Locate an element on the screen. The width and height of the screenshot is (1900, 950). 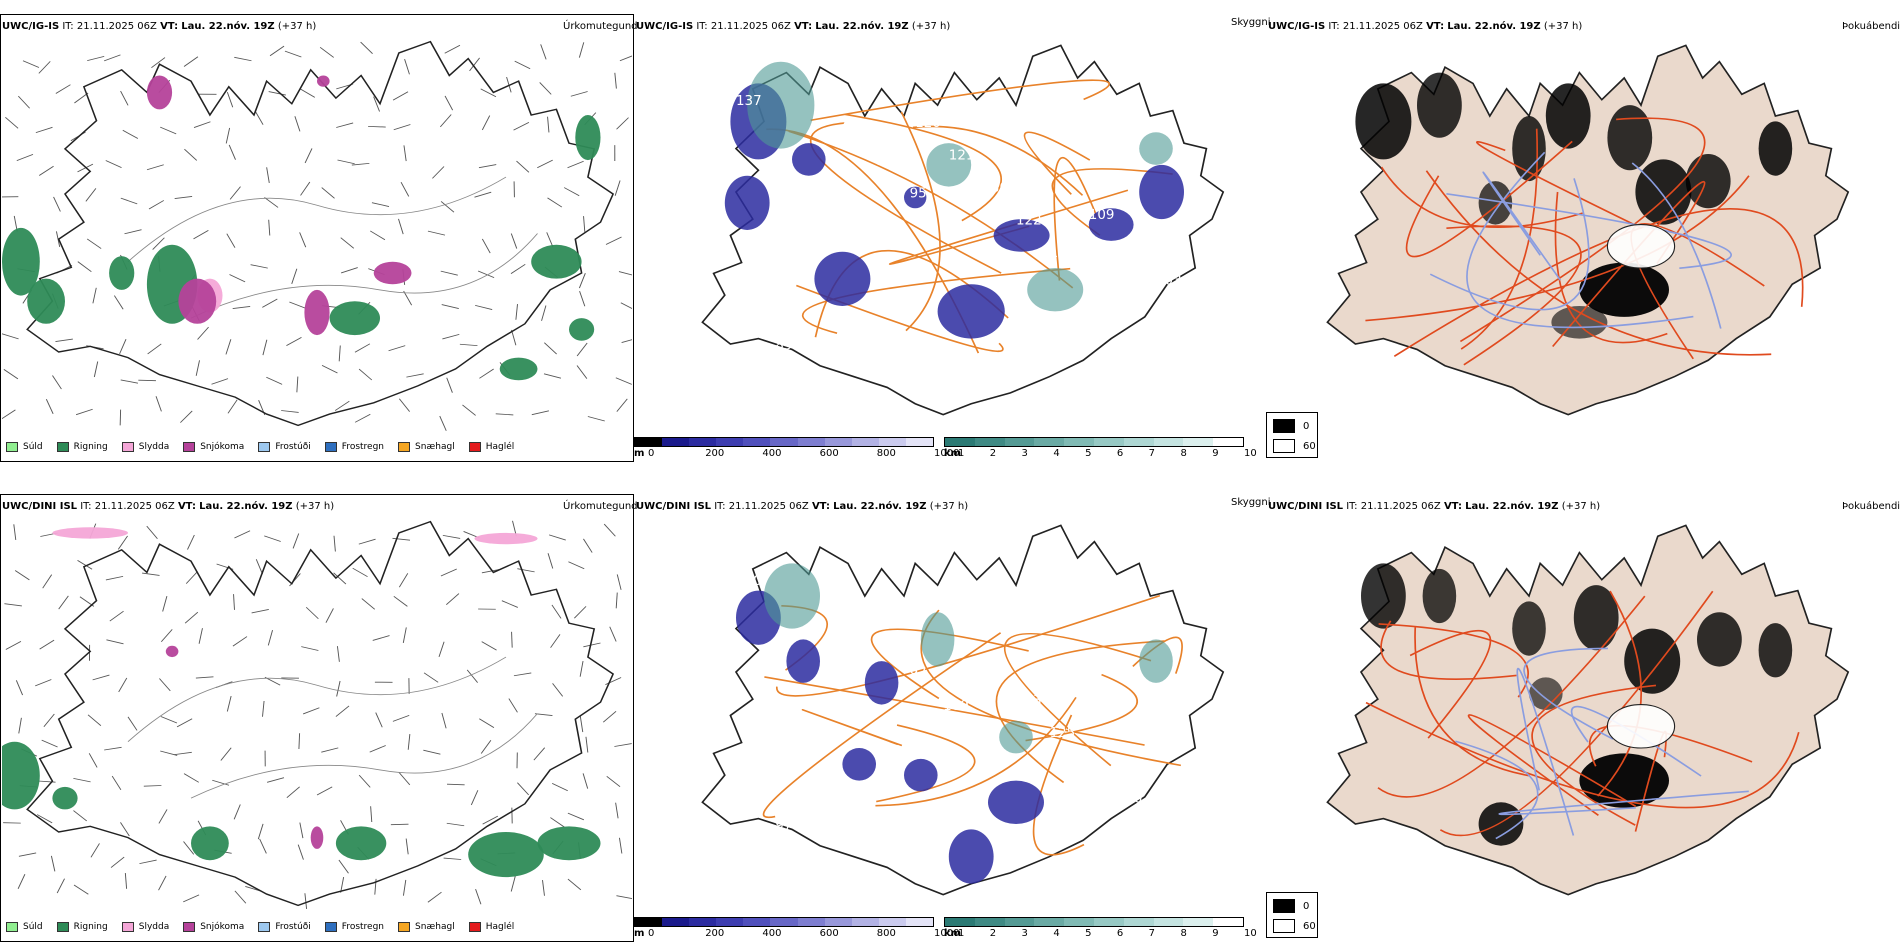
cloudbase-label: 92 is located at coordinates (750, 313).